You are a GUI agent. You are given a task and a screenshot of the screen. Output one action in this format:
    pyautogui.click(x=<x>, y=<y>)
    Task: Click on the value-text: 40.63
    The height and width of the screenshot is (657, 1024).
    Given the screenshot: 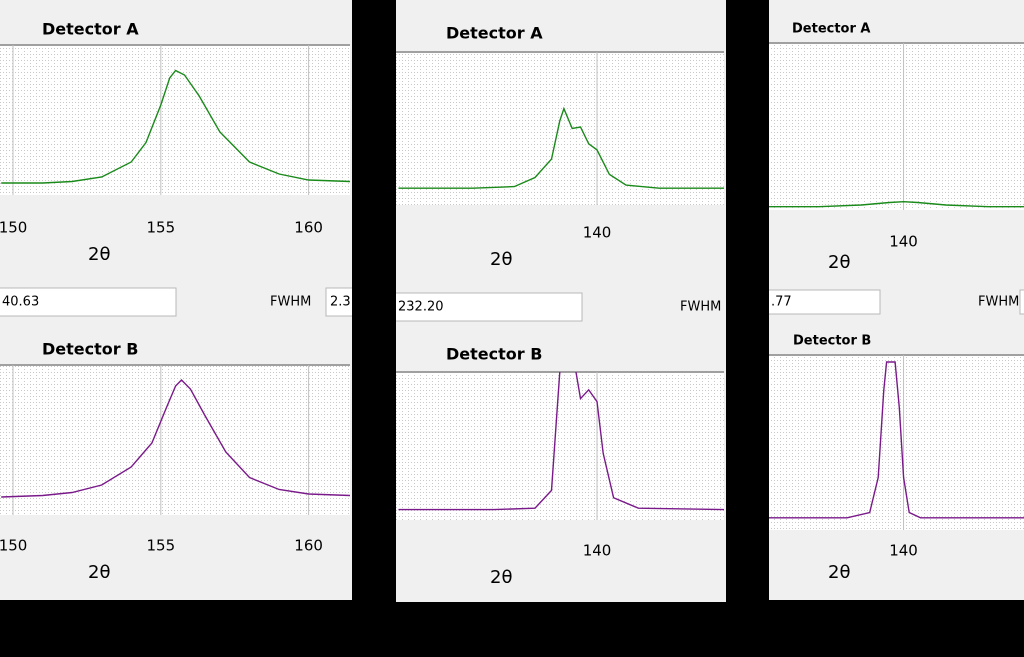 What is the action you would take?
    pyautogui.click(x=20, y=302)
    